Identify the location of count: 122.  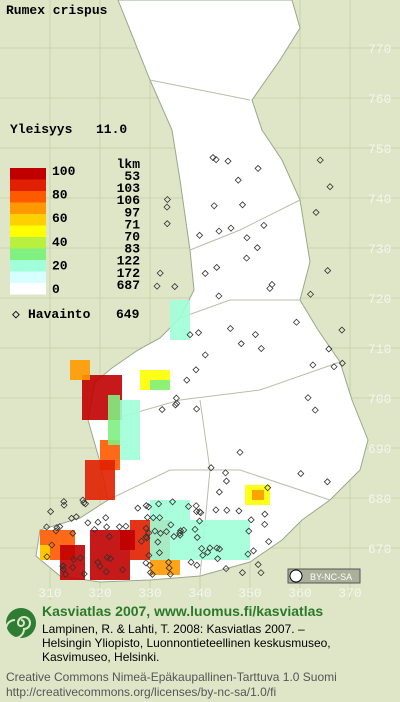
(129, 261).